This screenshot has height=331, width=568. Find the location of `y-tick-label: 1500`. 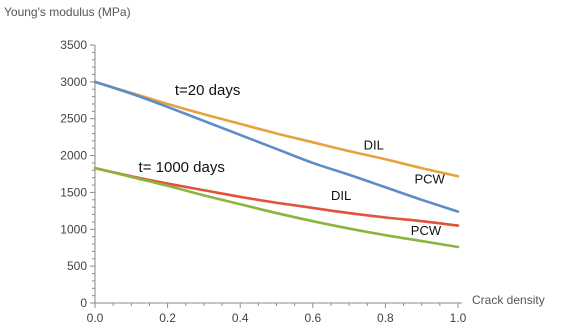

y-tick-label: 1500 is located at coordinates (73, 192).